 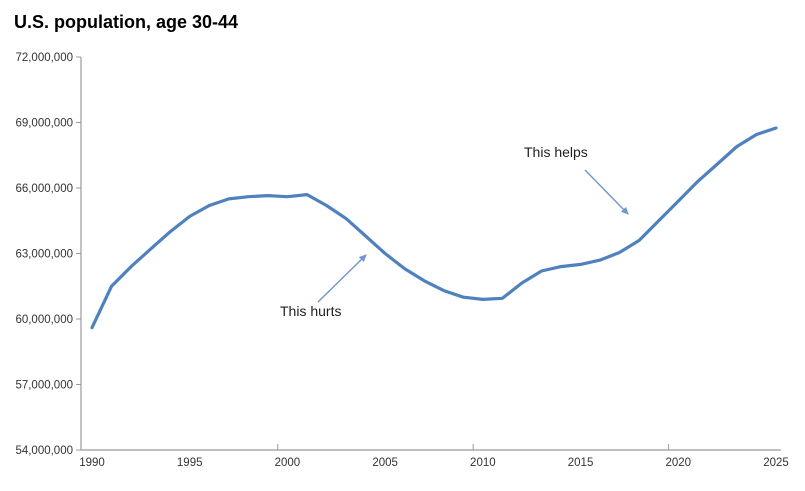 What do you see at coordinates (126, 22) in the screenshot?
I see `chart-title: U.S. population, age 30-44` at bounding box center [126, 22].